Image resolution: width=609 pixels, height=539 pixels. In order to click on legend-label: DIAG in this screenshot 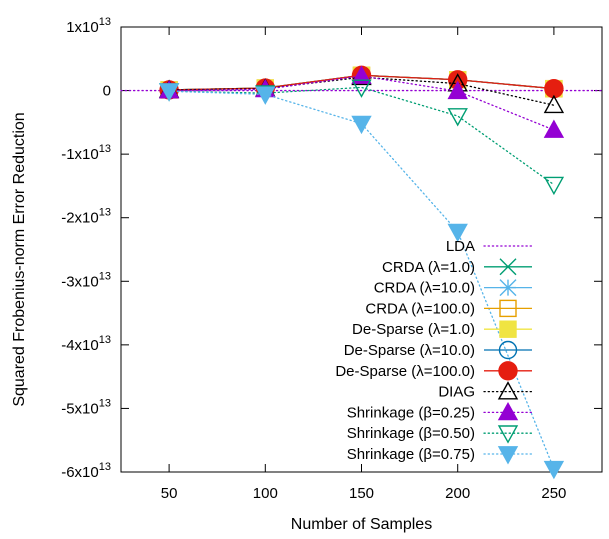, I will do `click(456, 392)`.